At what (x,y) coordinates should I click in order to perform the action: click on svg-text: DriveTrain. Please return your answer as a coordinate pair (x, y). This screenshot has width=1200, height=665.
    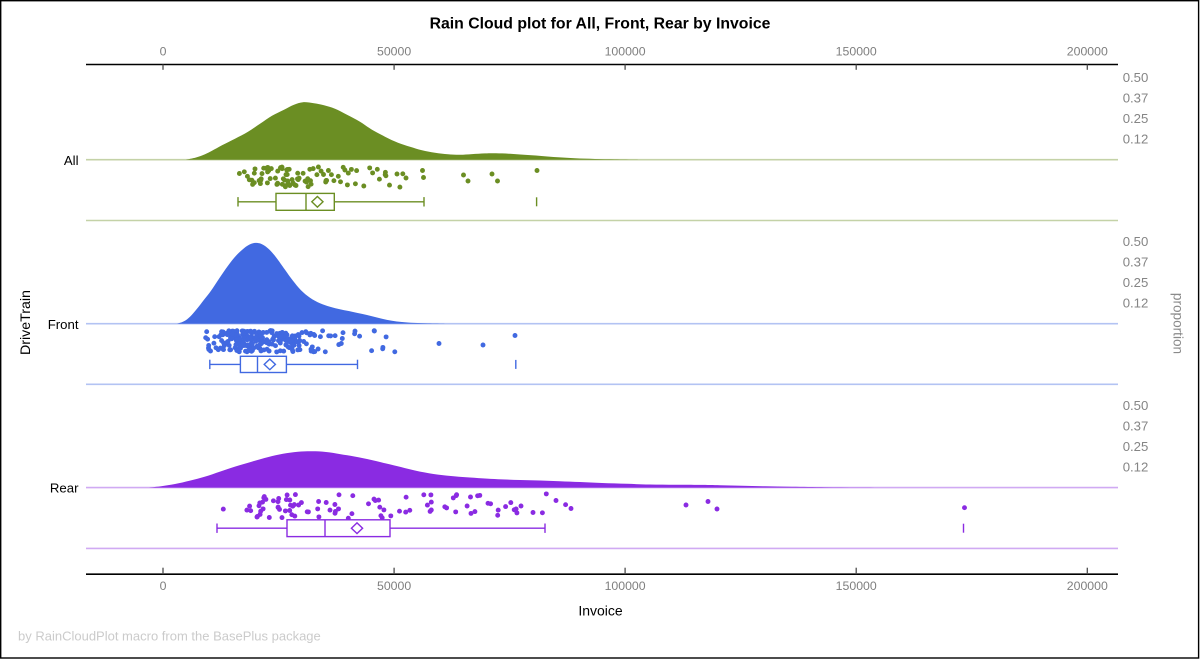
    Looking at the image, I should click on (26, 322).